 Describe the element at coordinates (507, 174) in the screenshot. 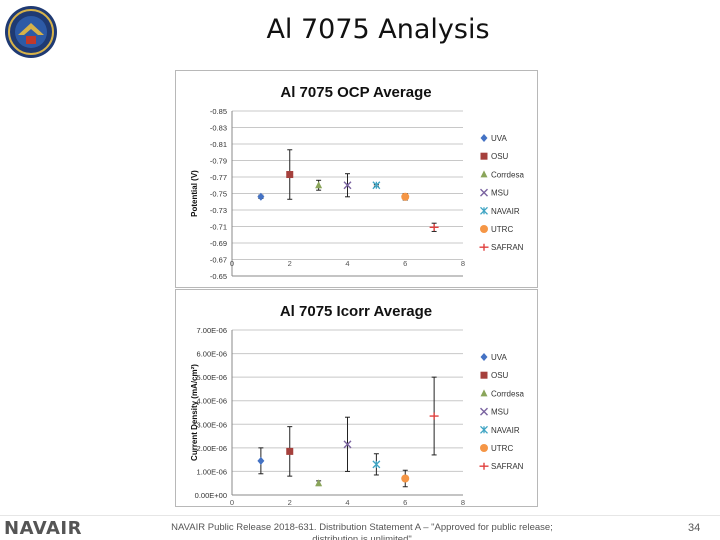

I see `ocp-legend-label-corrdesa: Corrdesa` at that location.